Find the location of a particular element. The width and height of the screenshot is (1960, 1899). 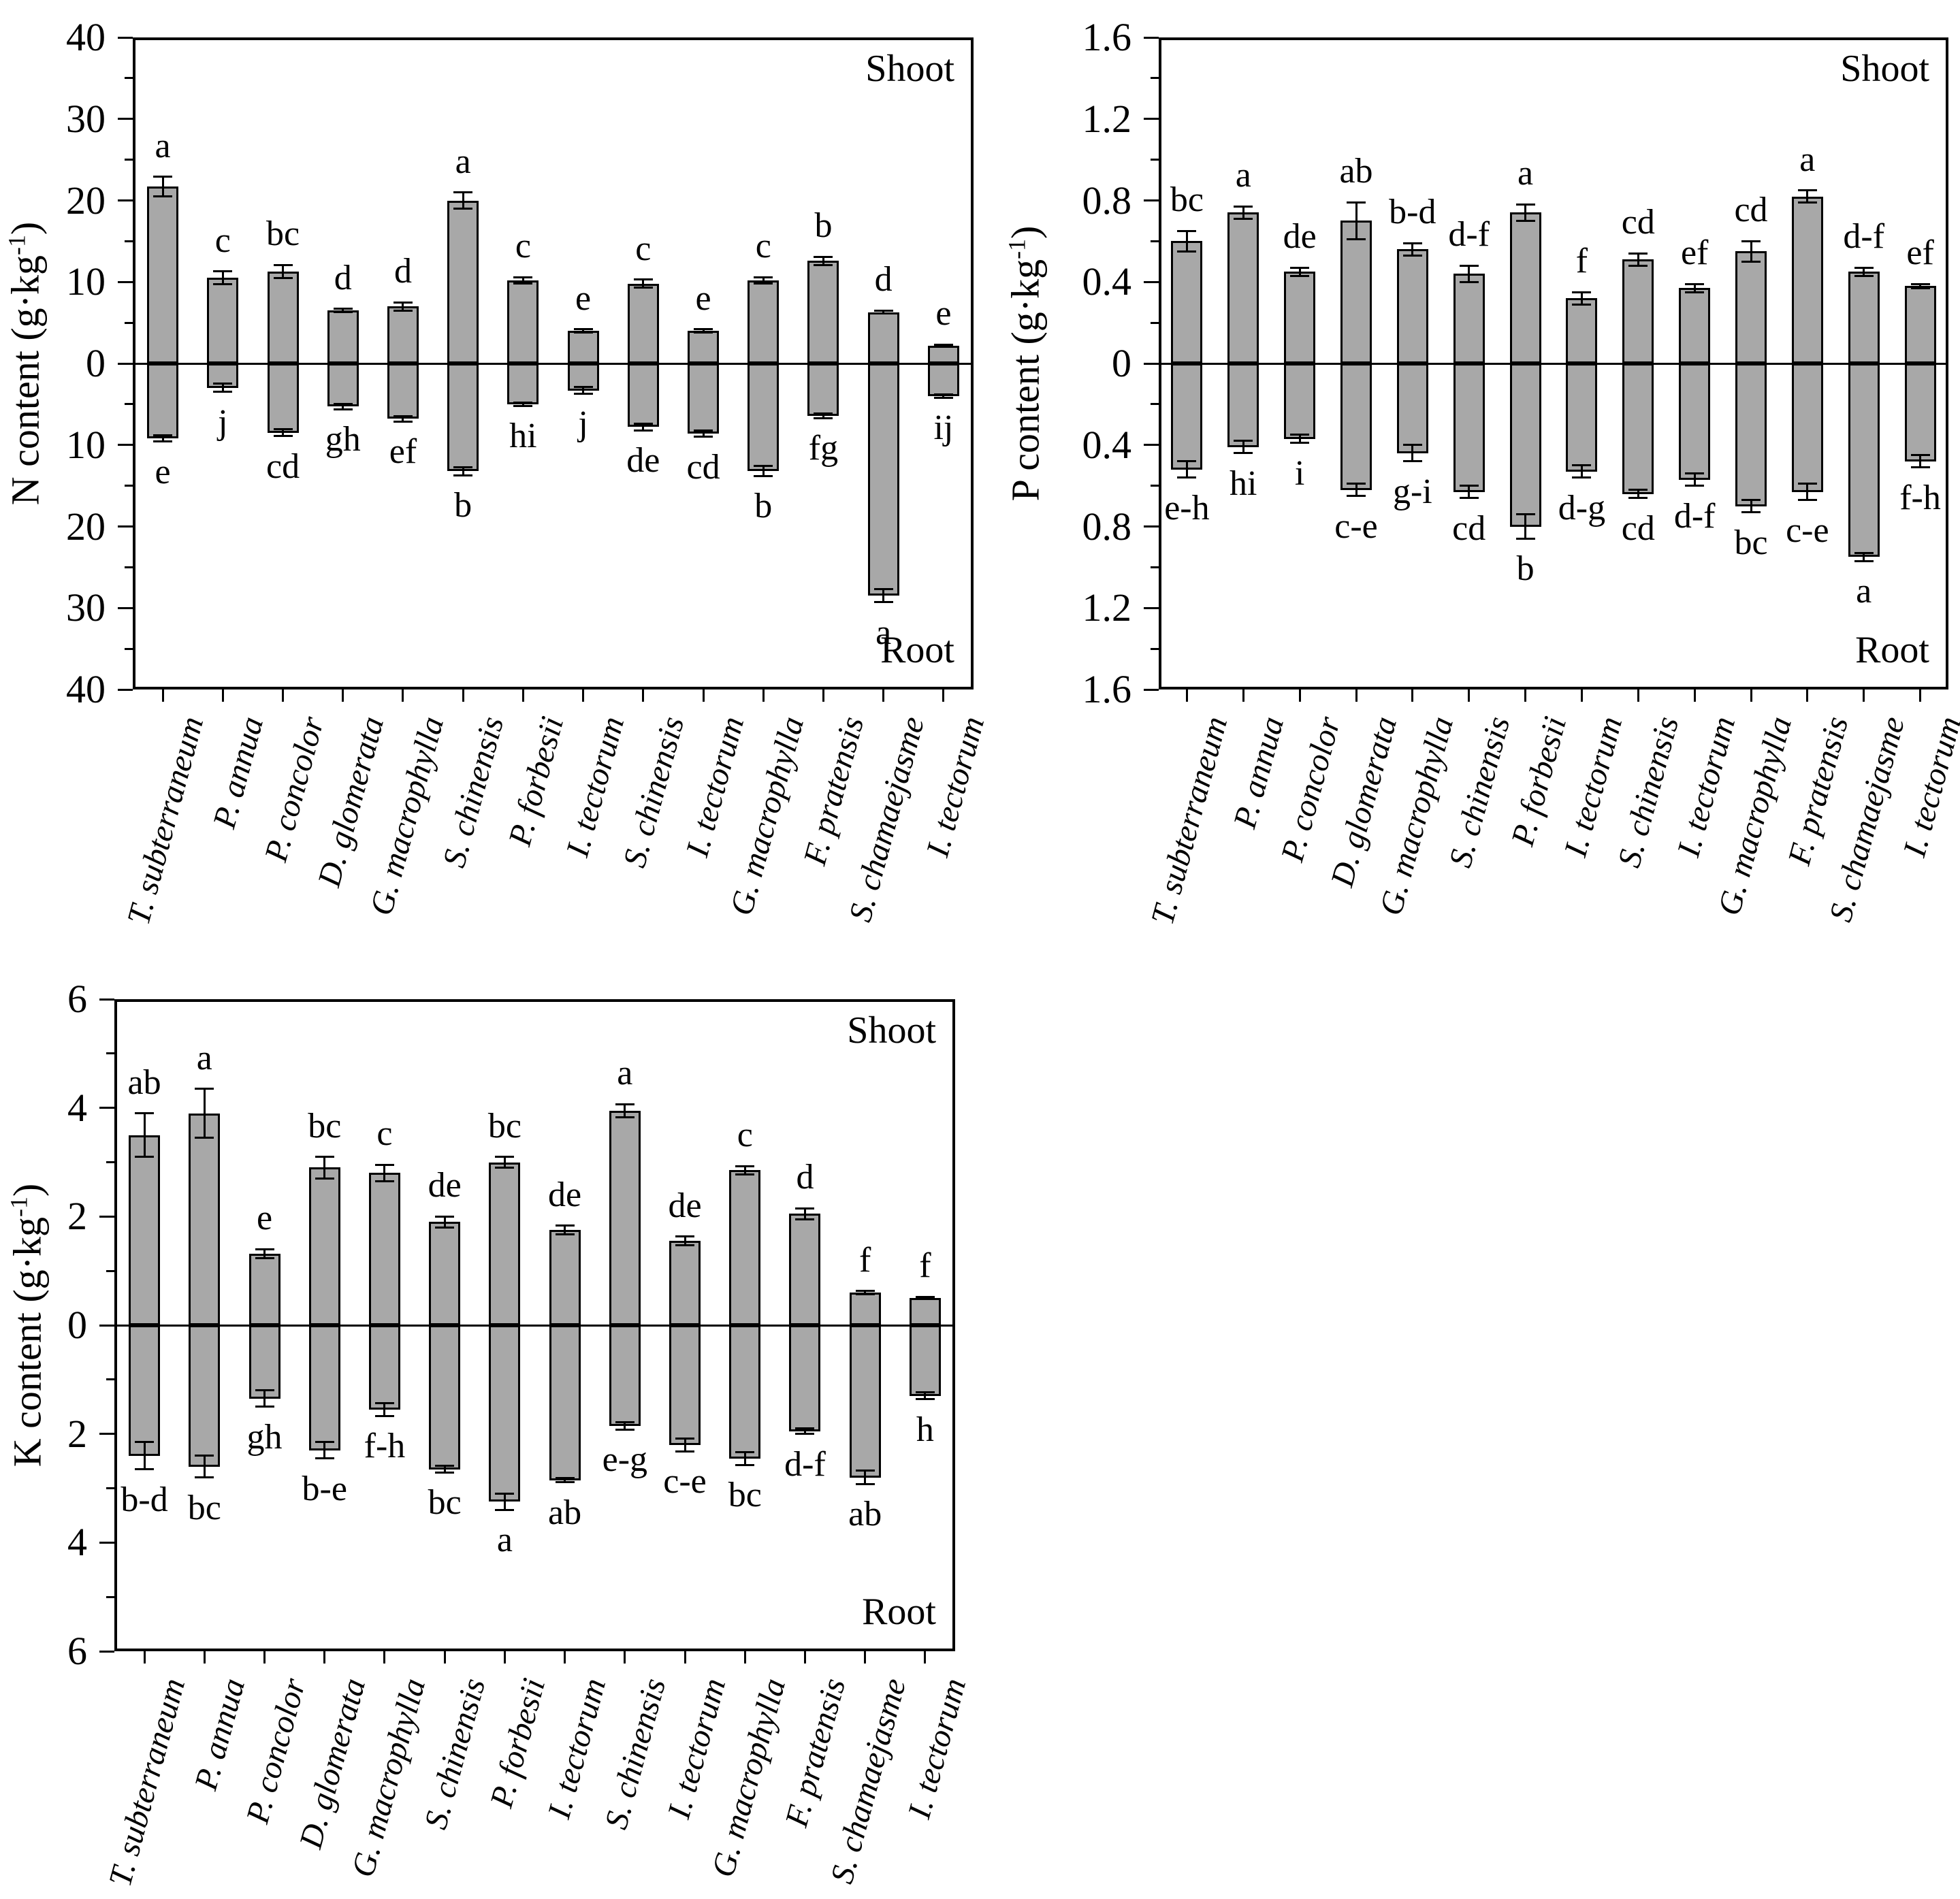

y-tick-label: 0.8 is located at coordinates (1107, 526).